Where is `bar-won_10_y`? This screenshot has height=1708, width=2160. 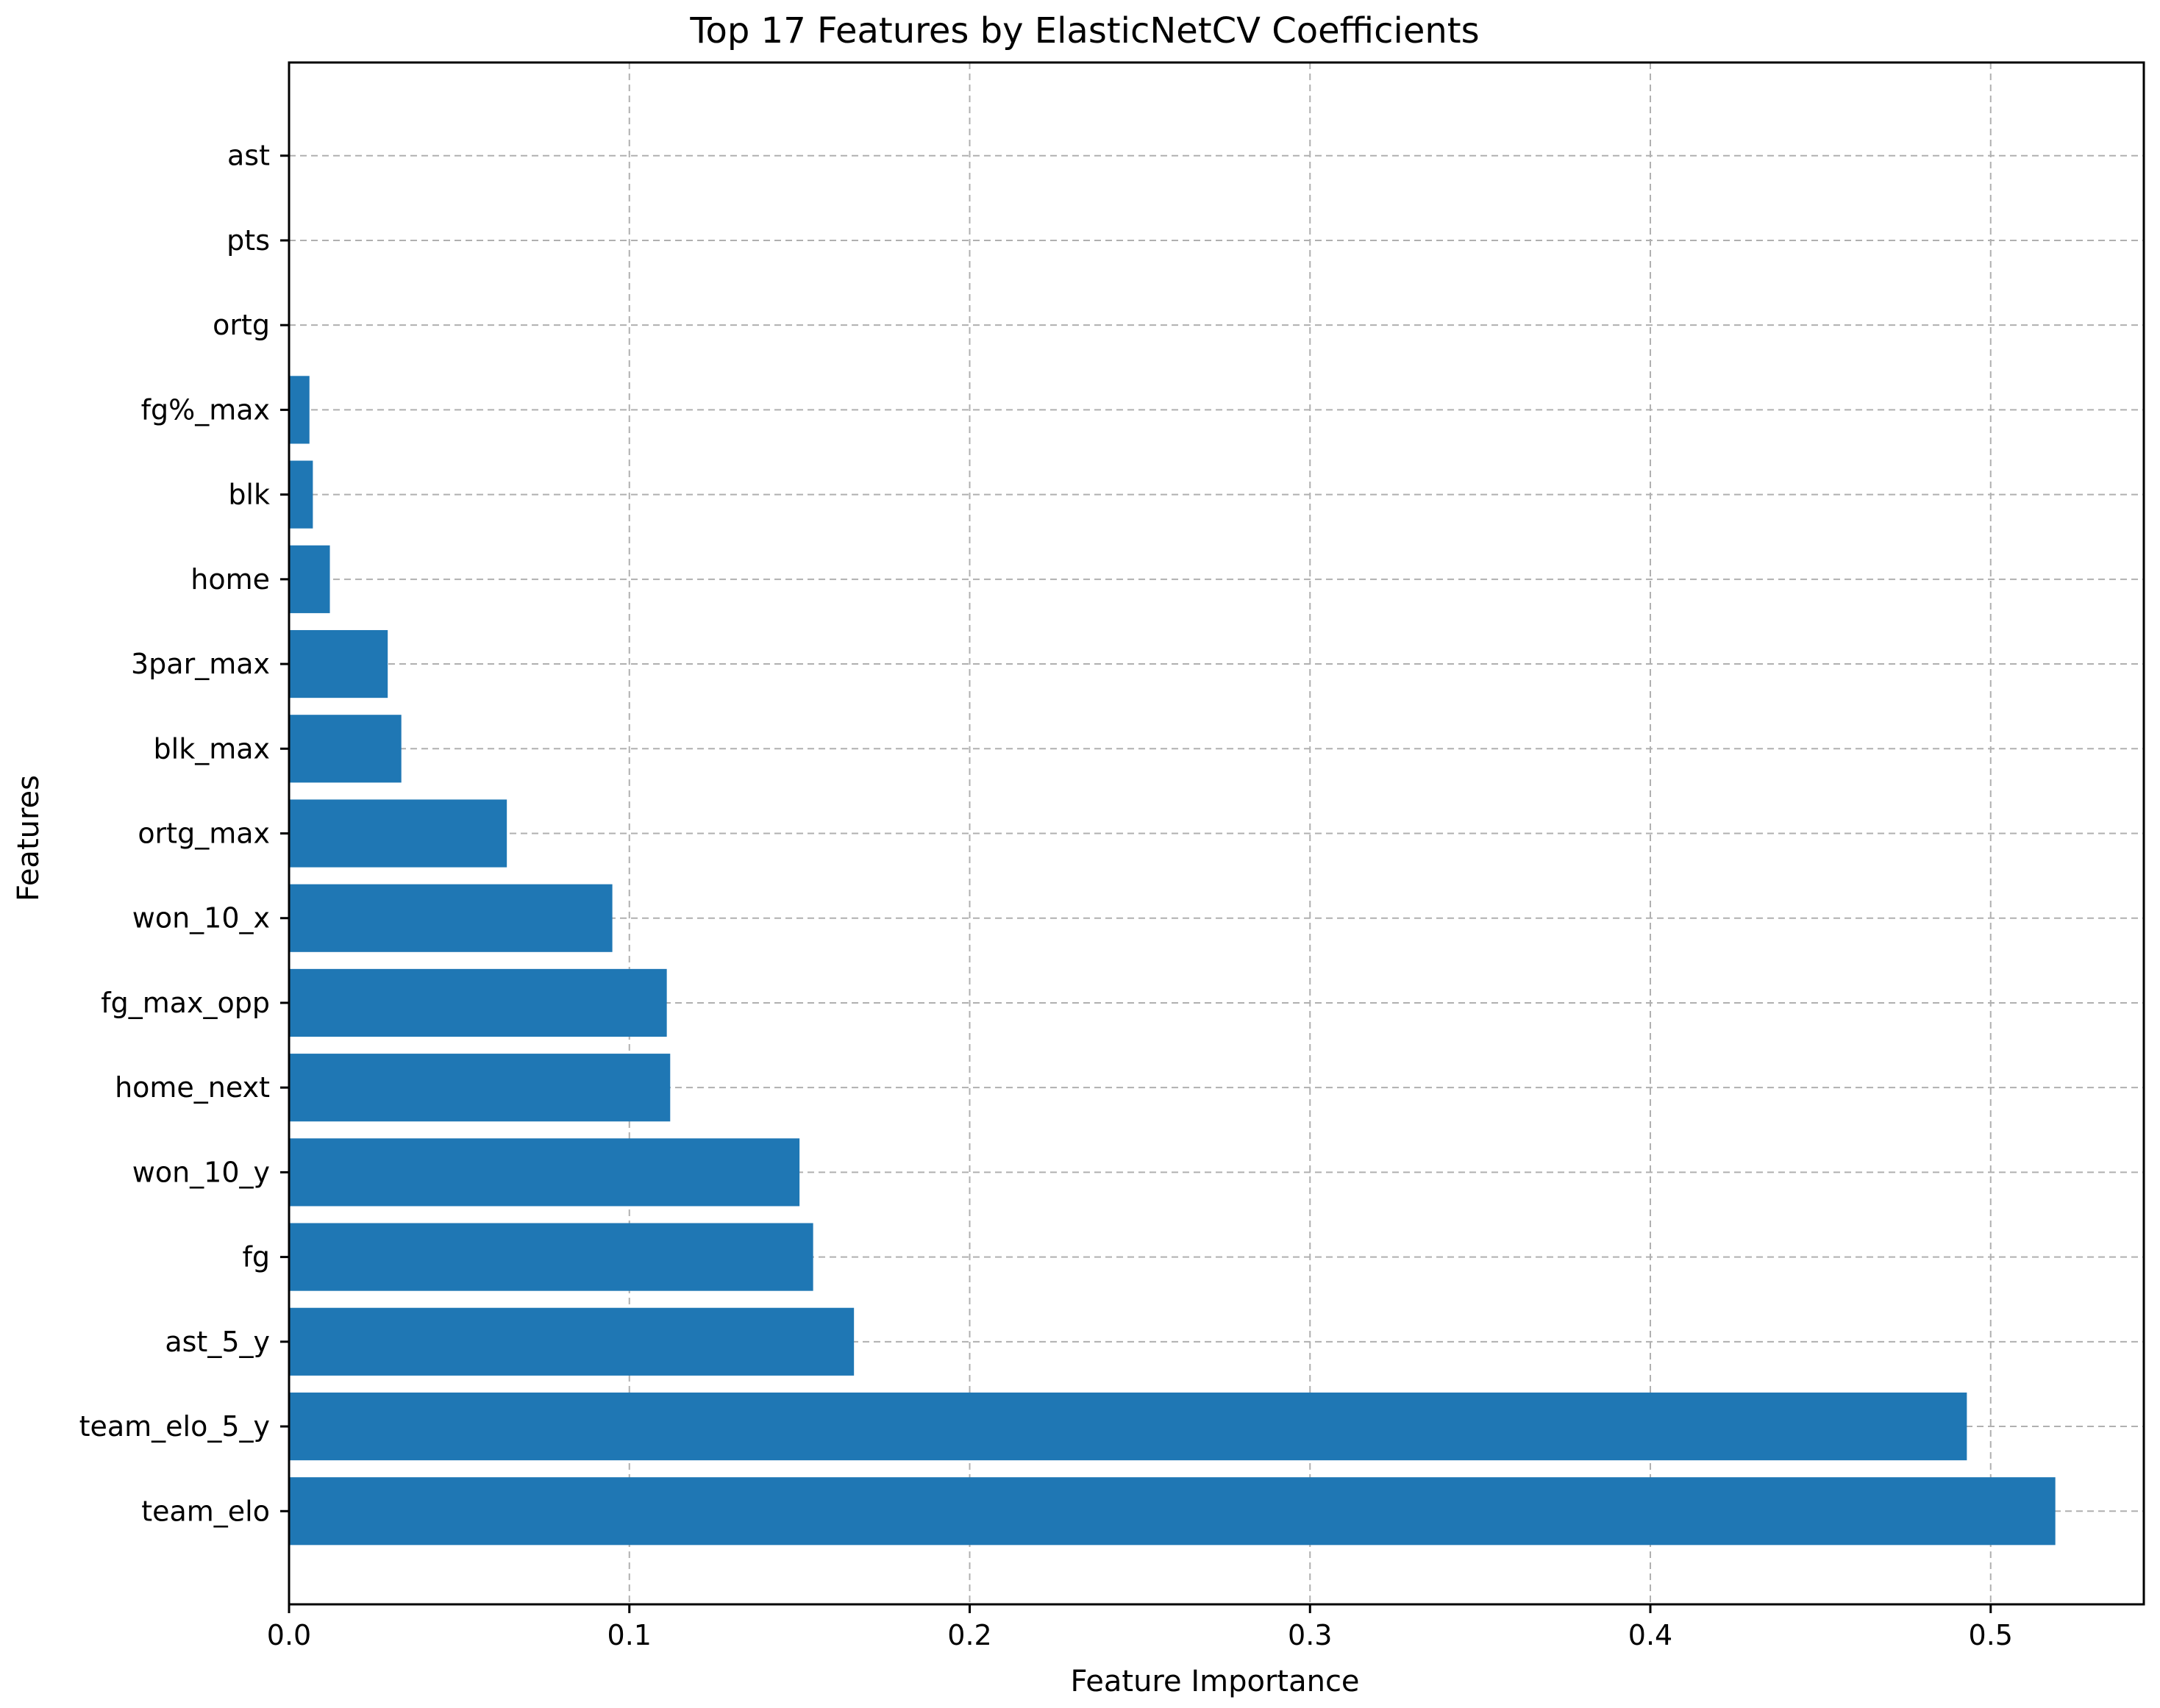
bar-won_10_y is located at coordinates (544, 1172).